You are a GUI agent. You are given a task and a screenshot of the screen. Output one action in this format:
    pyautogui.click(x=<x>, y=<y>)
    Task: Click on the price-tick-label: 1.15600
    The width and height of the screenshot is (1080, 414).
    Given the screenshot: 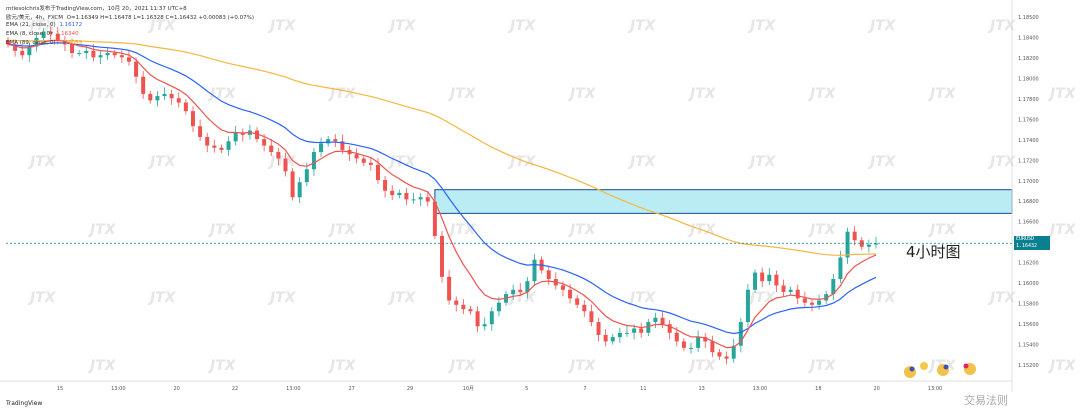 What is the action you would take?
    pyautogui.click(x=1028, y=325)
    